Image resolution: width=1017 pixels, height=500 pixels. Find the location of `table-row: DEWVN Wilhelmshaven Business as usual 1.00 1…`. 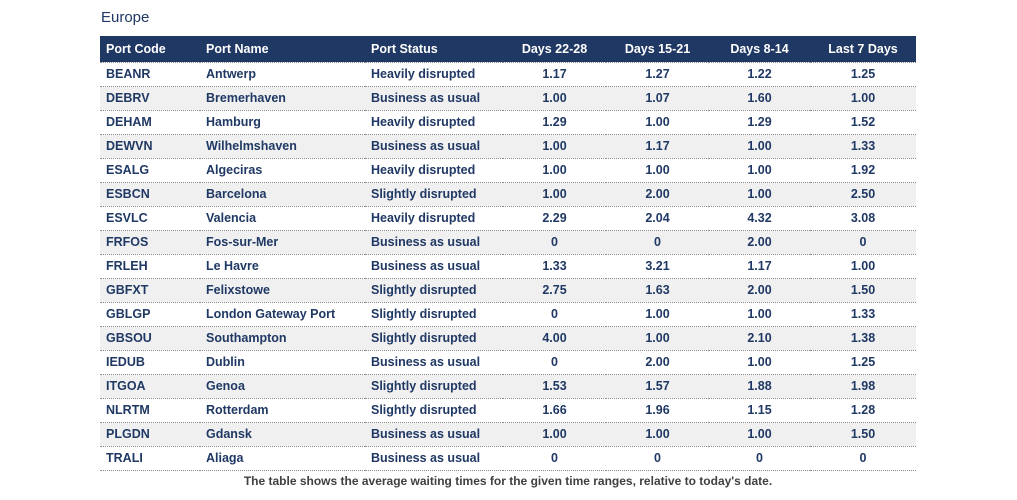

table-row: DEWVN Wilhelmshaven Business as usual 1.00 1… is located at coordinates (508, 146).